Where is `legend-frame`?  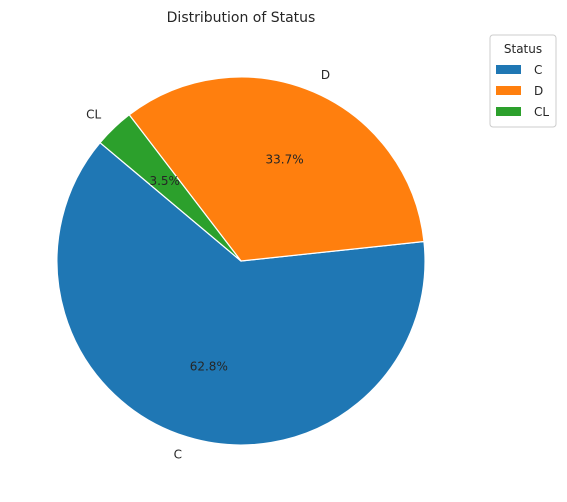 legend-frame is located at coordinates (523, 81).